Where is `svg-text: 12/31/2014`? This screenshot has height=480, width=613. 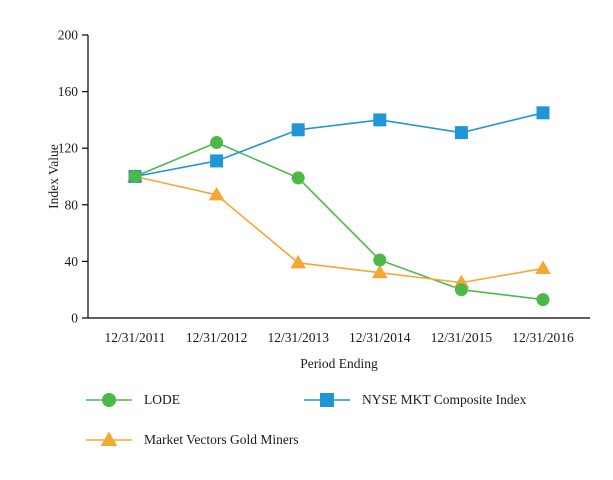
svg-text: 12/31/2014 is located at coordinates (380, 337).